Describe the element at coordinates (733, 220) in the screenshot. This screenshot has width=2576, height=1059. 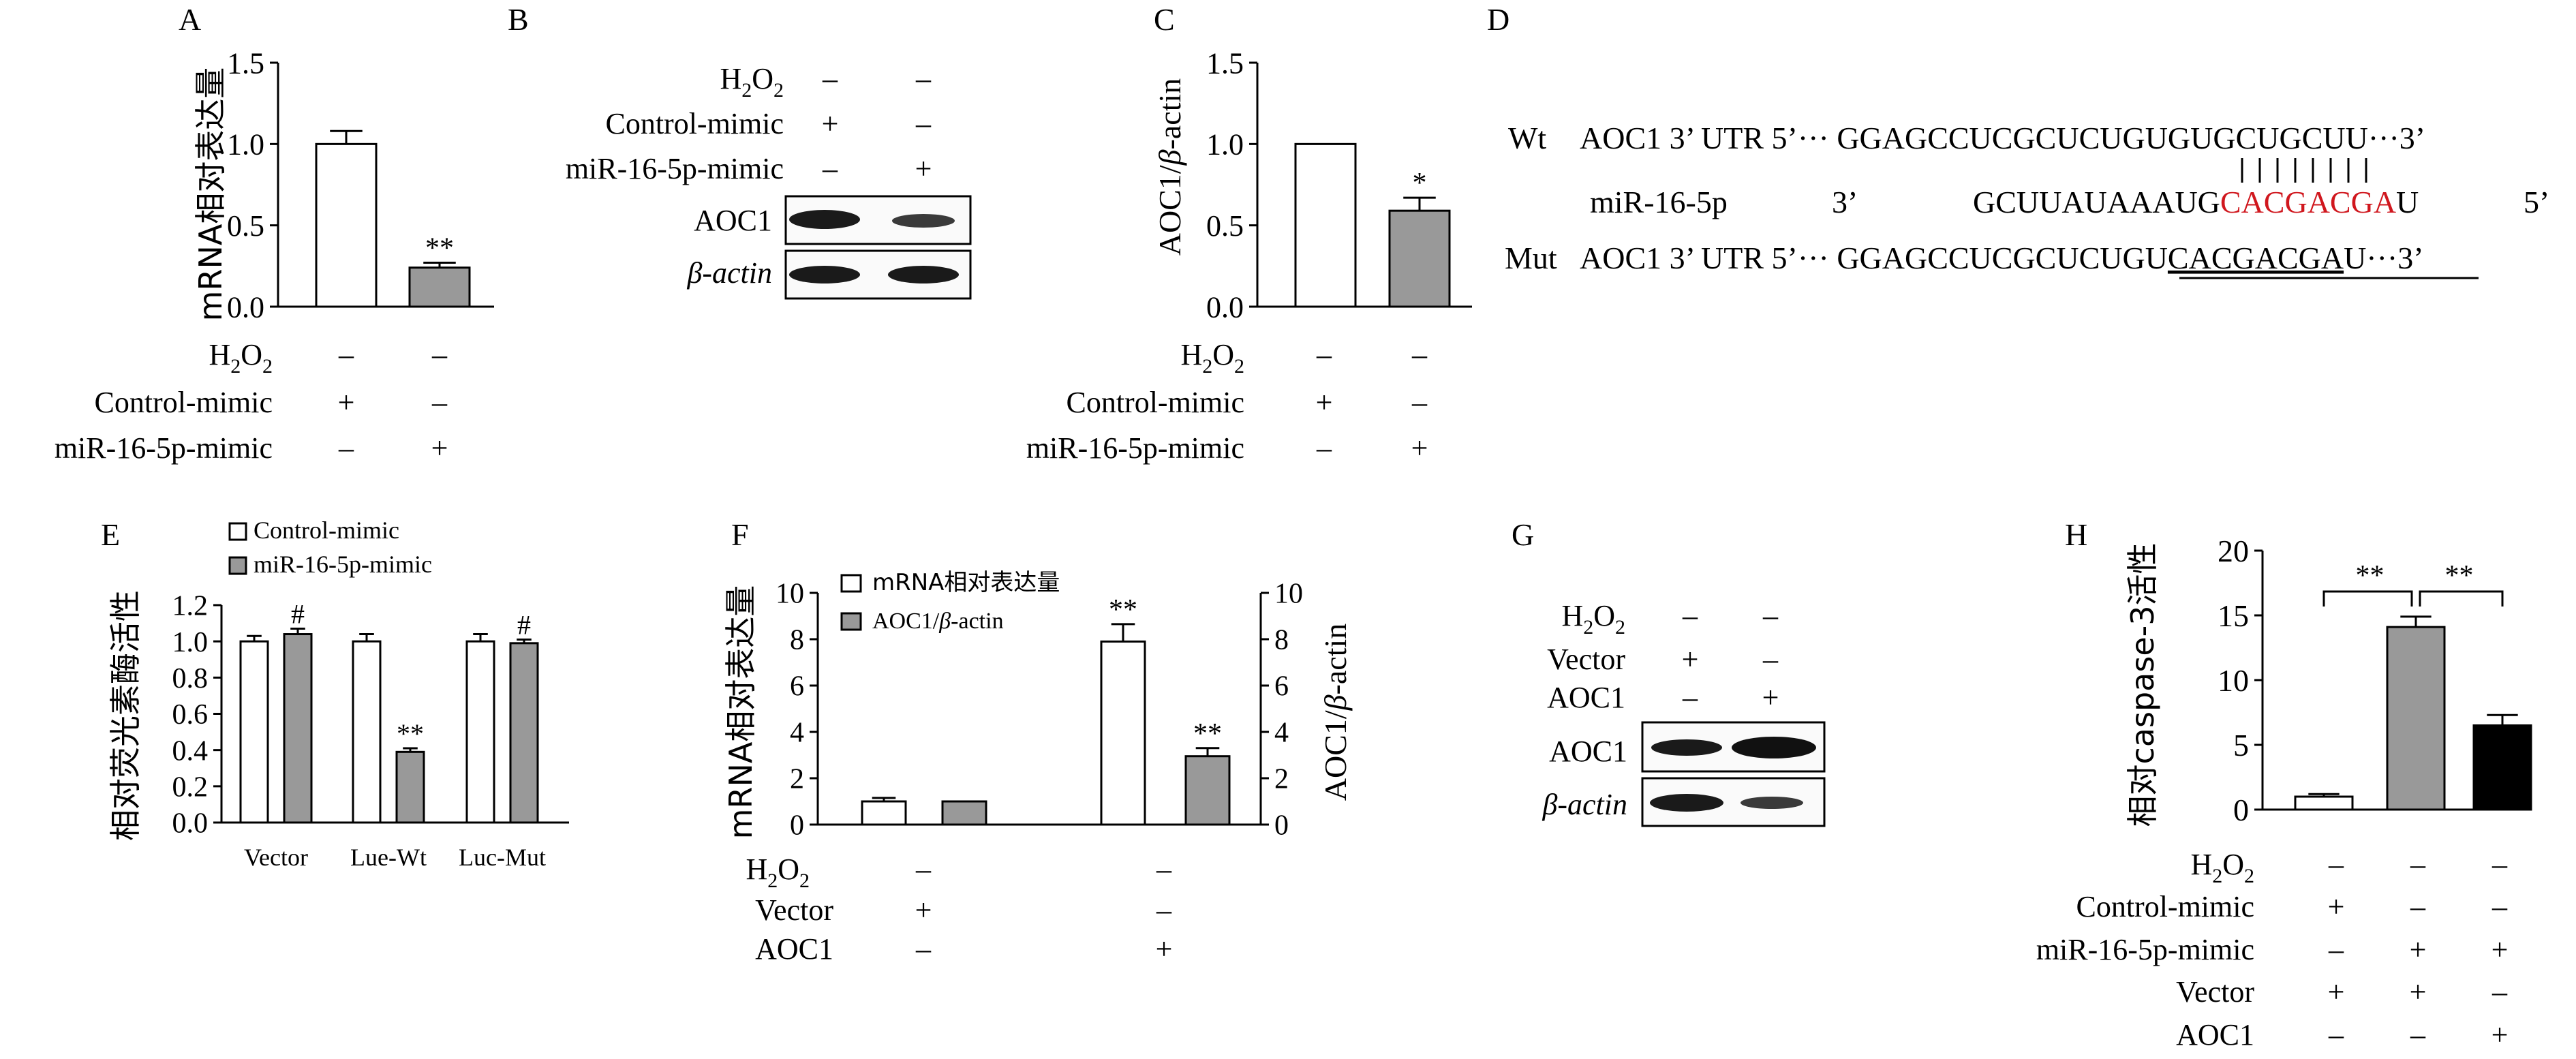
I see `blot-label-aoc1: AOC1` at that location.